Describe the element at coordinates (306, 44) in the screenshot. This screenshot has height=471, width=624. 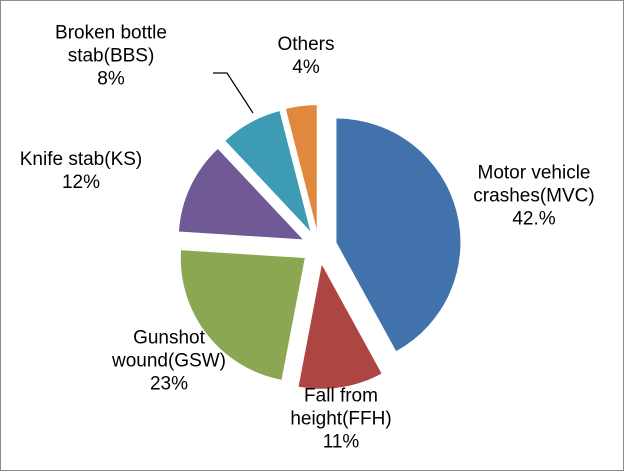
I see `category-label: Others` at that location.